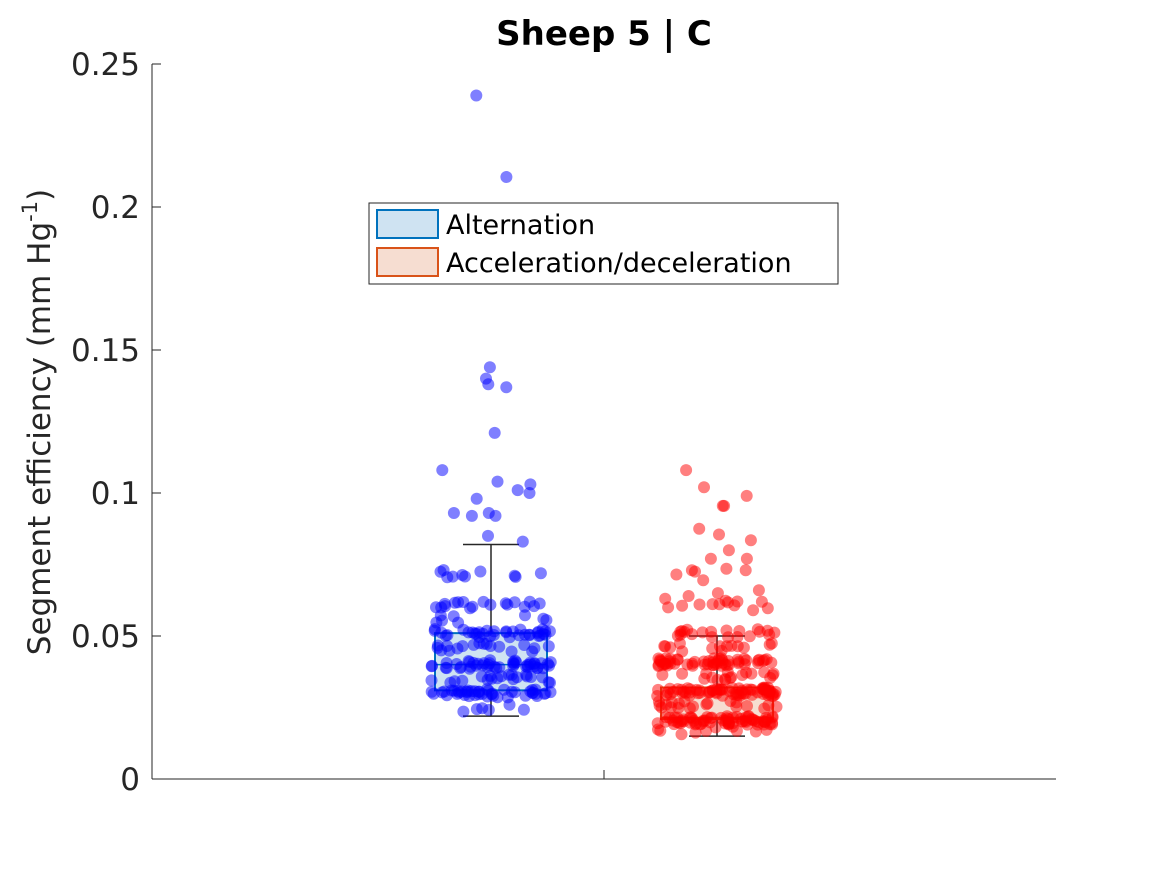 The height and width of the screenshot is (875, 1167). Describe the element at coordinates (604, 34) in the screenshot. I see `chart-title: Sheep 5 | C` at that location.